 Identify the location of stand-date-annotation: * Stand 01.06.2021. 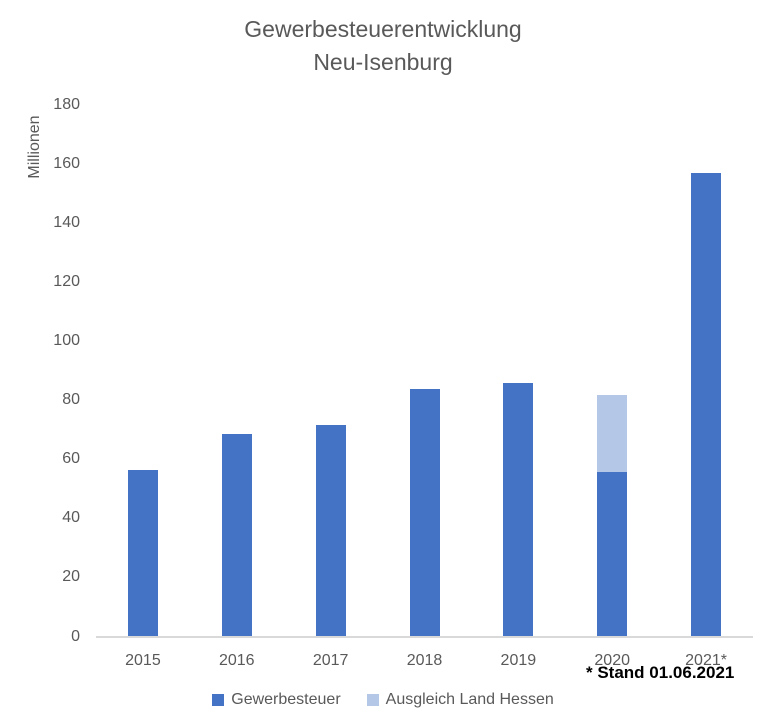
(660, 672).